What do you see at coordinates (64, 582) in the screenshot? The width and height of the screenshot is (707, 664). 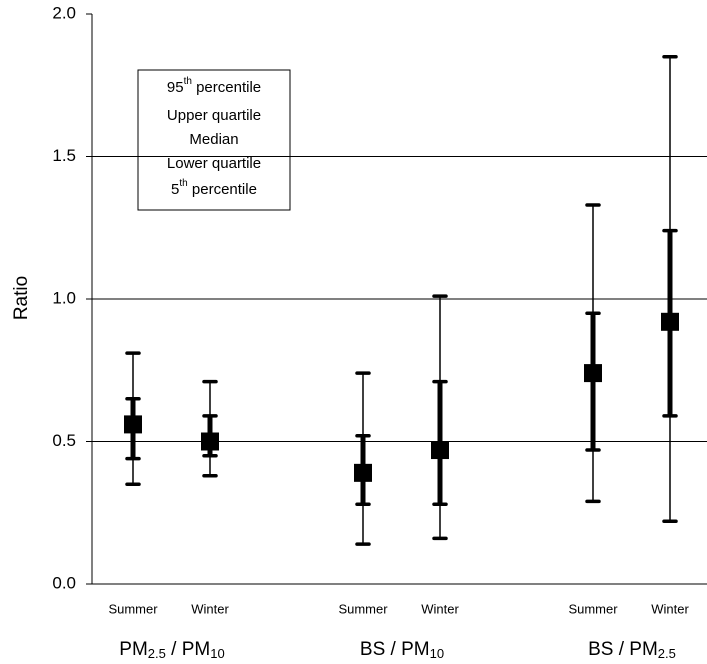 I see `y-tick-label: 0.0` at bounding box center [64, 582].